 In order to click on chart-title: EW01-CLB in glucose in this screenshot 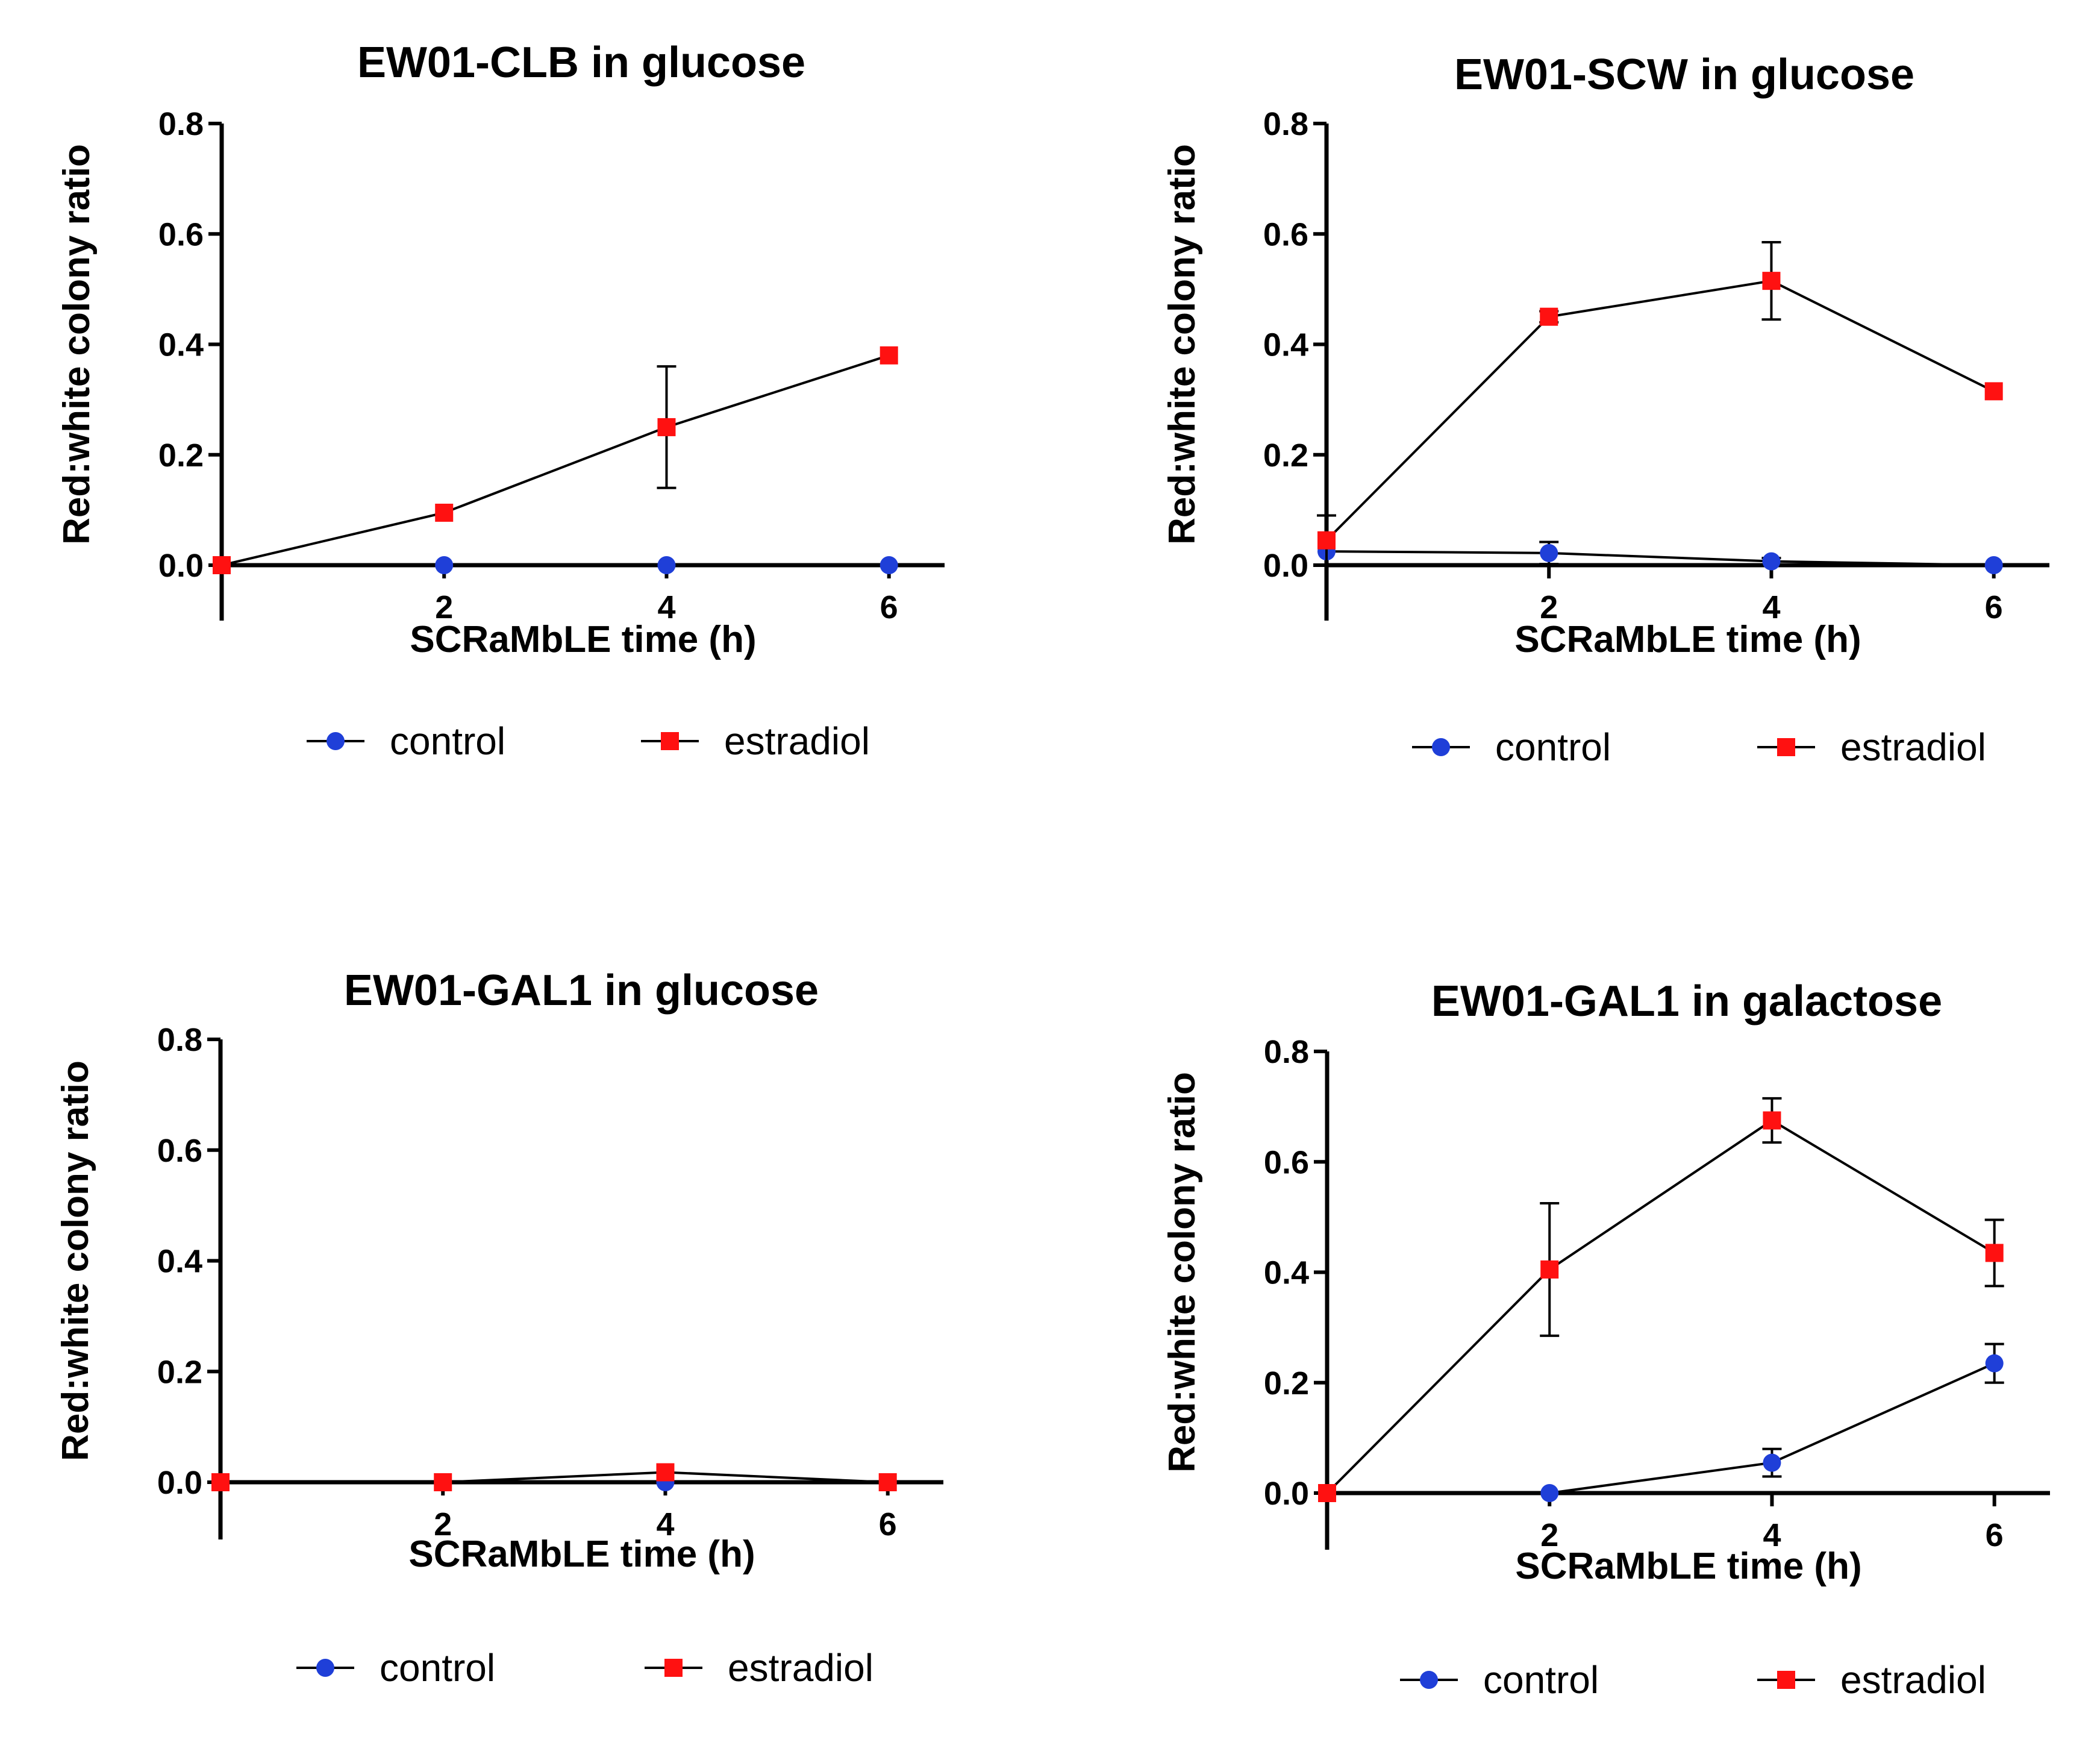, I will do `click(581, 63)`.